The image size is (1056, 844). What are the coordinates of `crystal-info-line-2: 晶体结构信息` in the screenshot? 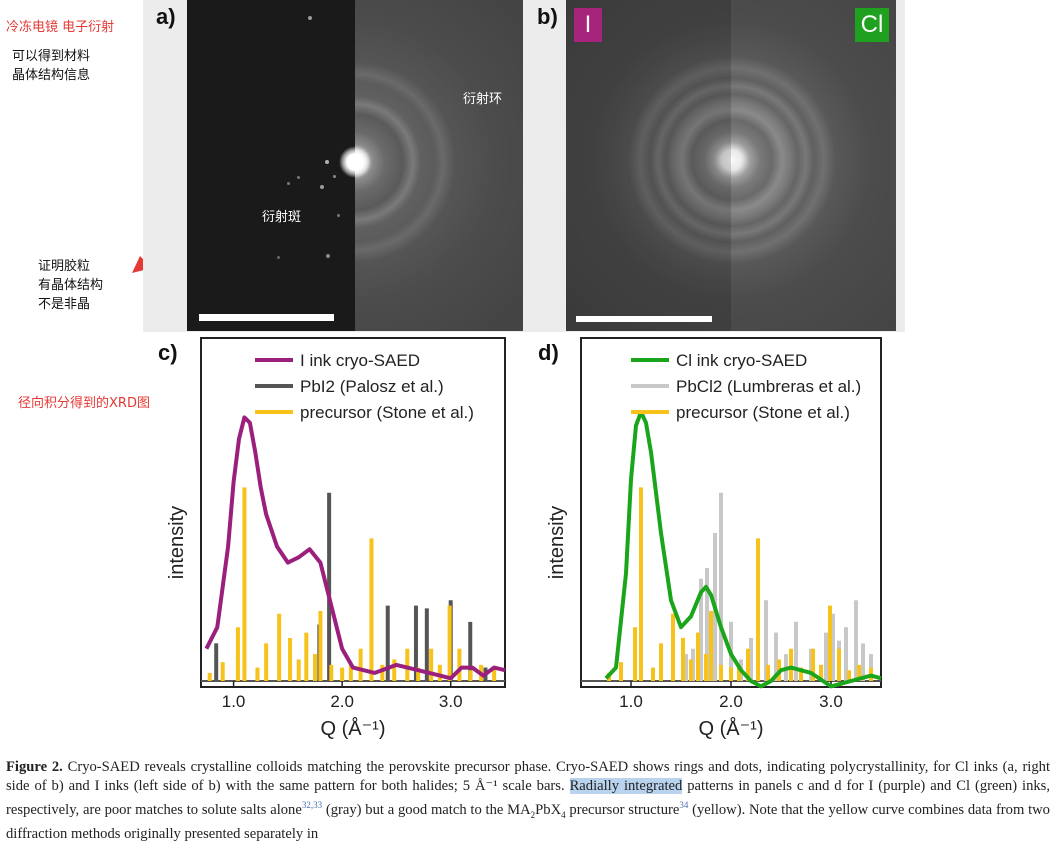 It's located at (51, 75).